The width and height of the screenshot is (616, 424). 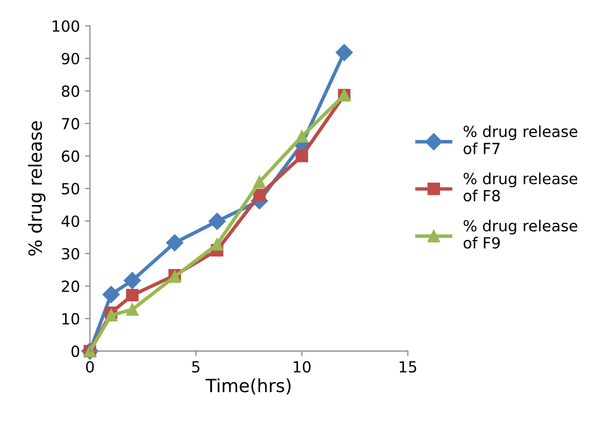 What do you see at coordinates (521, 234) in the screenshot?
I see `legend-label: % drug release of F9` at bounding box center [521, 234].